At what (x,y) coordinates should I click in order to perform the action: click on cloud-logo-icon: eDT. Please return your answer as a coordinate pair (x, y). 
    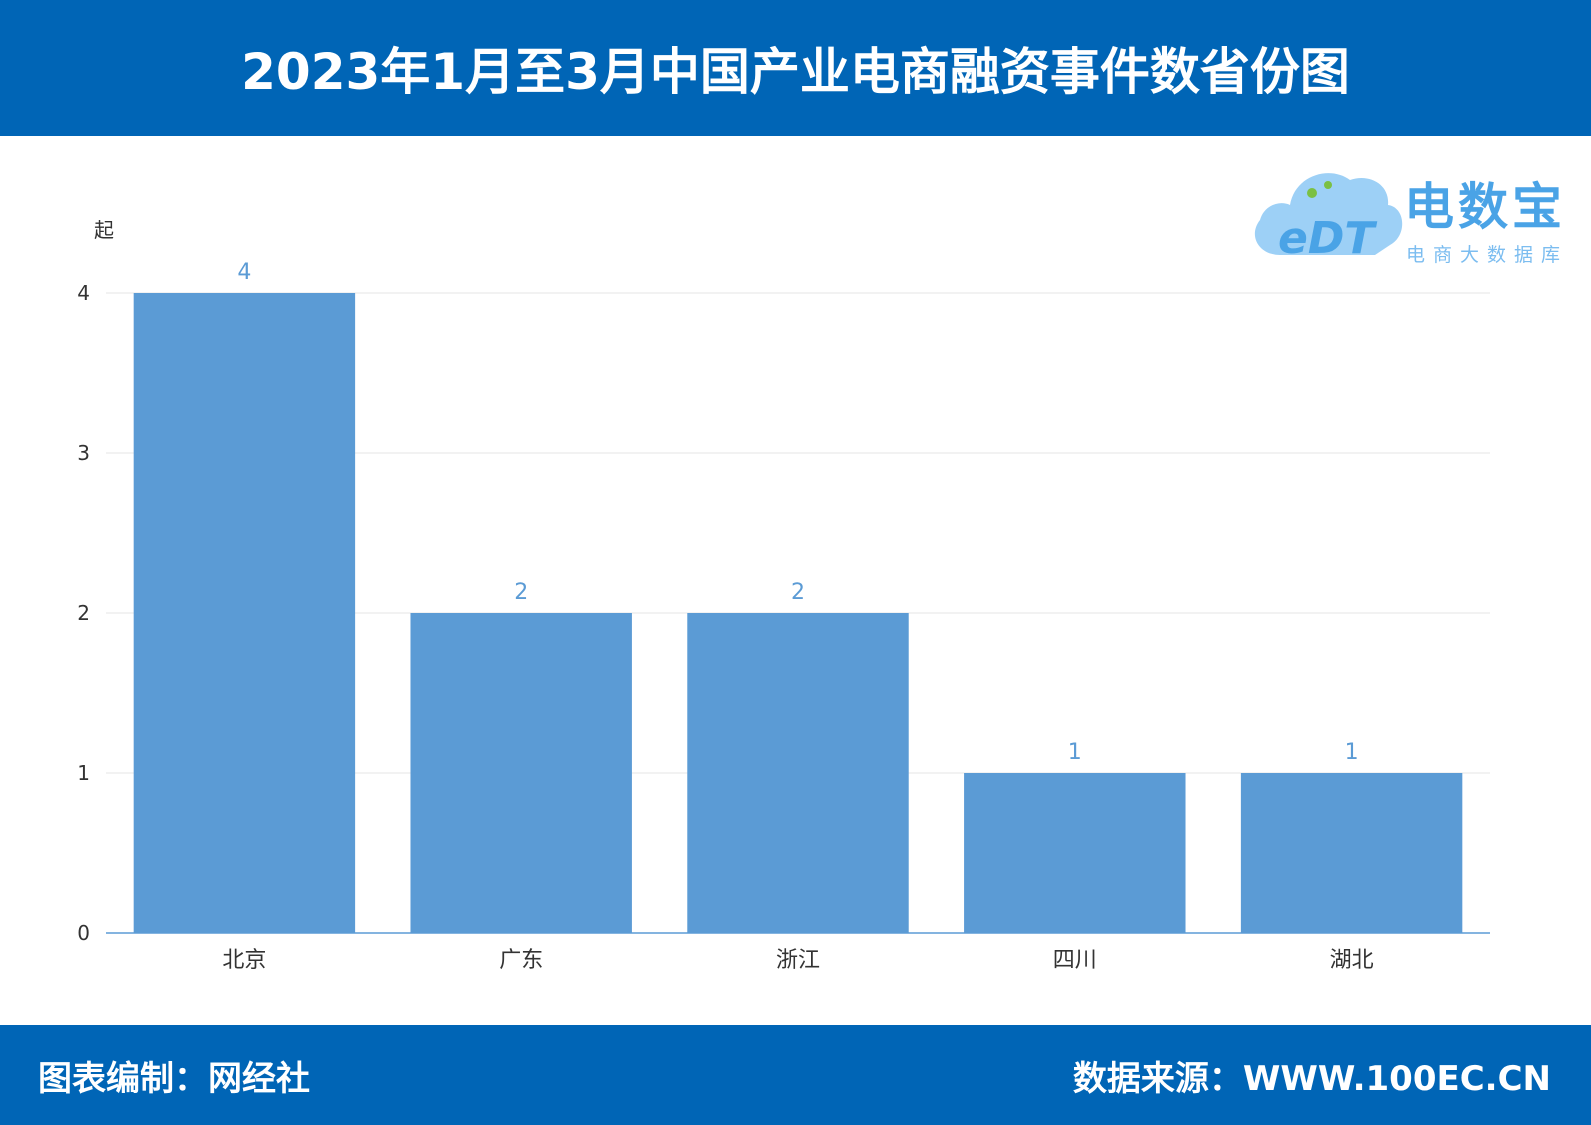
    Looking at the image, I should click on (1328, 218).